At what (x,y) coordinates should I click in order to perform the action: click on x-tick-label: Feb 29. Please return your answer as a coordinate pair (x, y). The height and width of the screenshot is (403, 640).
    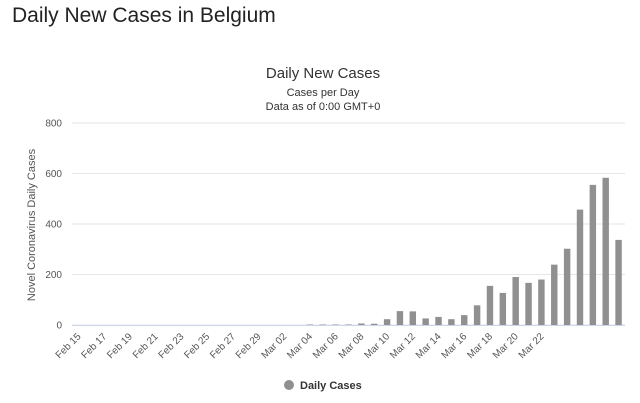
    Looking at the image, I should click on (249, 346).